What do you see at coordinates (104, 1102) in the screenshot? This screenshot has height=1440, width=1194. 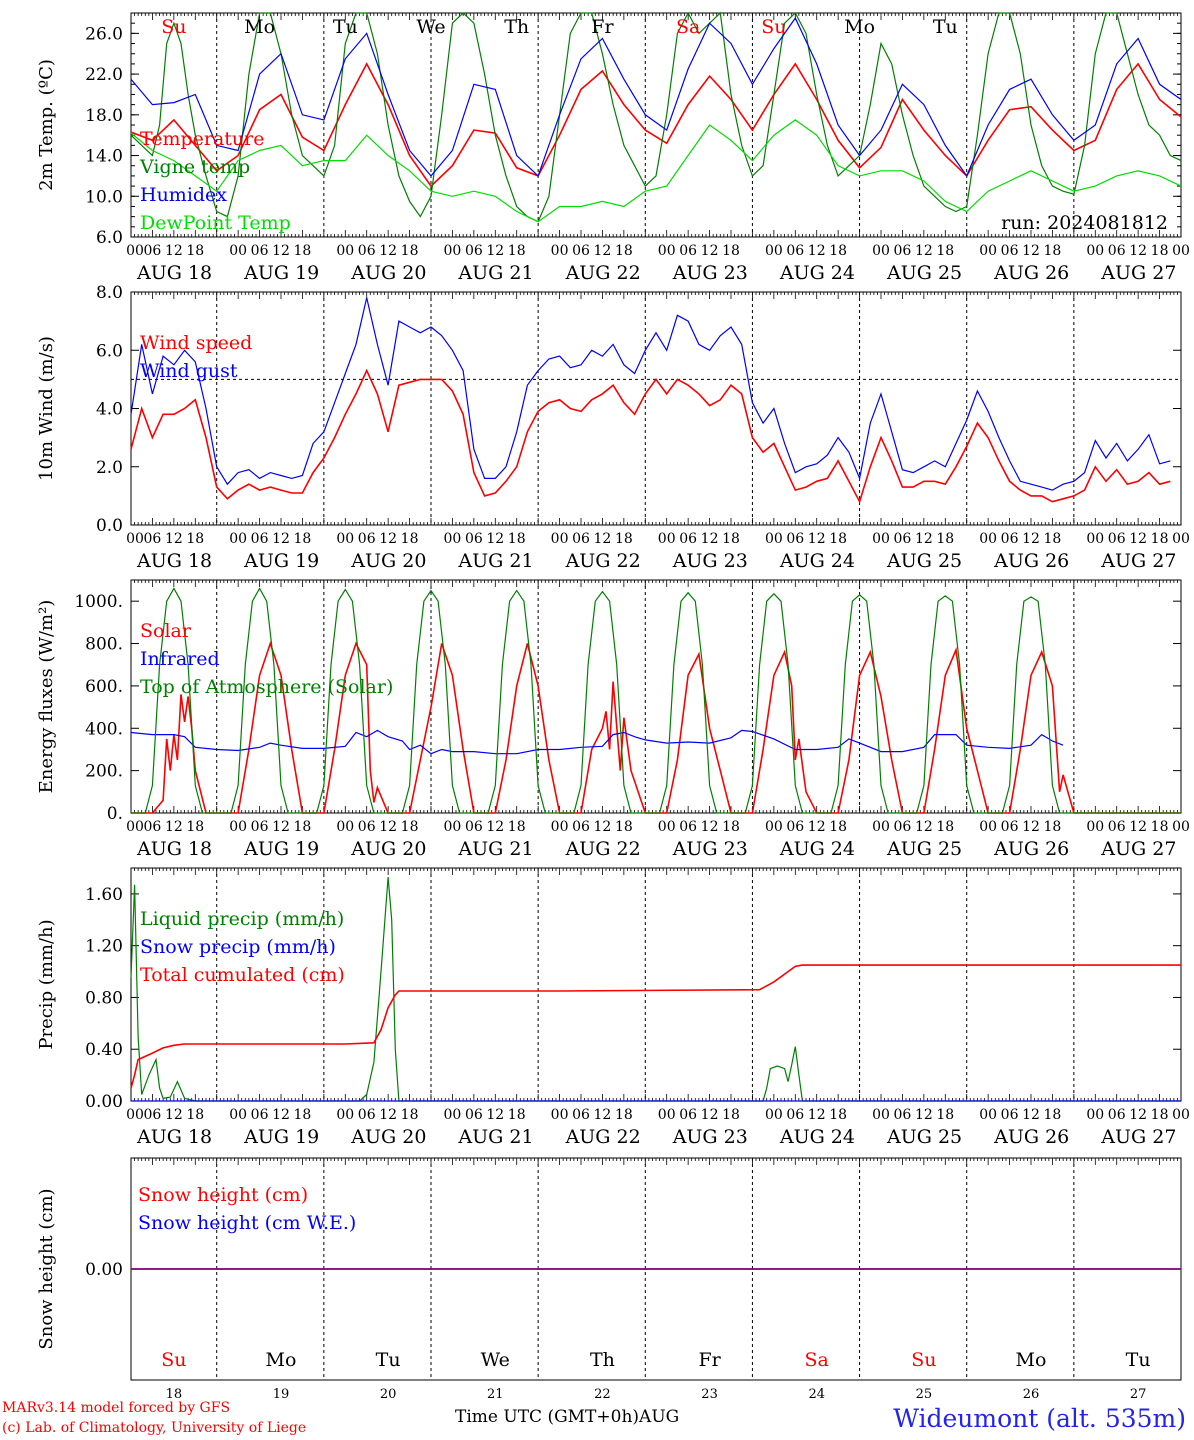 I see `y-tick-label: 0.00` at bounding box center [104, 1102].